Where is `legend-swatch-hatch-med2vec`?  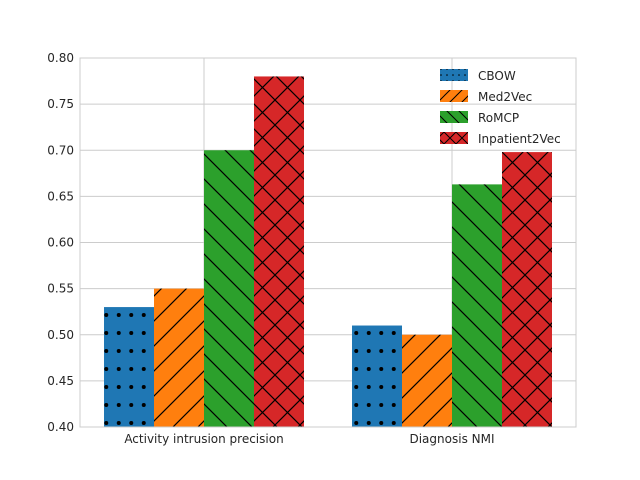 legend-swatch-hatch-med2vec is located at coordinates (454, 96).